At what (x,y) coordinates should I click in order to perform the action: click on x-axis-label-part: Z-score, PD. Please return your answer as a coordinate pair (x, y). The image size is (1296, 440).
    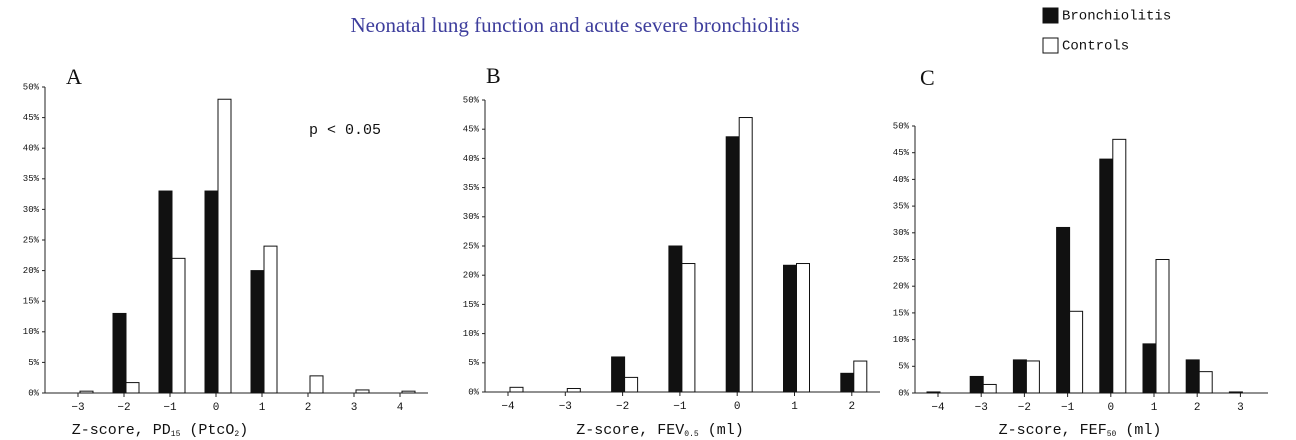
    Looking at the image, I should click on (121, 430).